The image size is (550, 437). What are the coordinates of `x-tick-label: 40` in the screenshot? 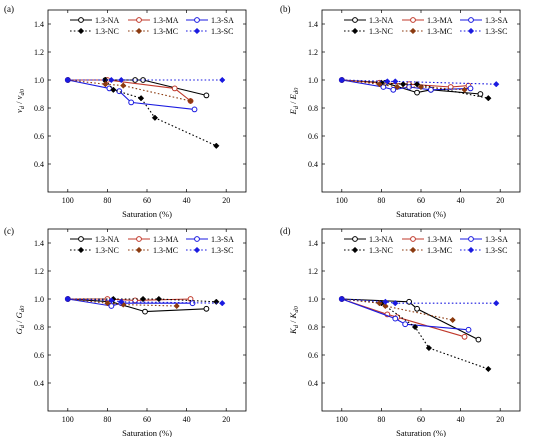 It's located at (461, 419).